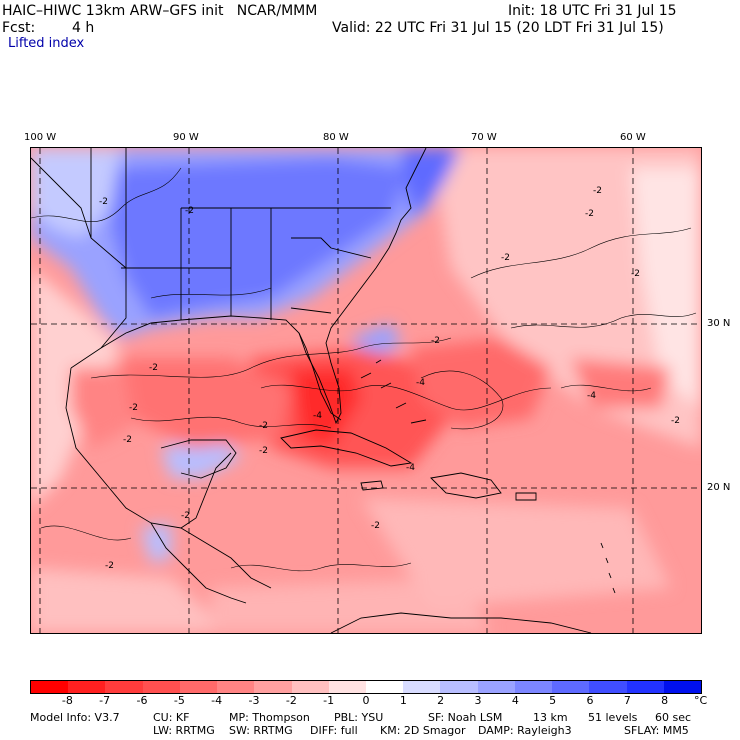  I want to click on lat-label-20n: 20 N, so click(719, 487).